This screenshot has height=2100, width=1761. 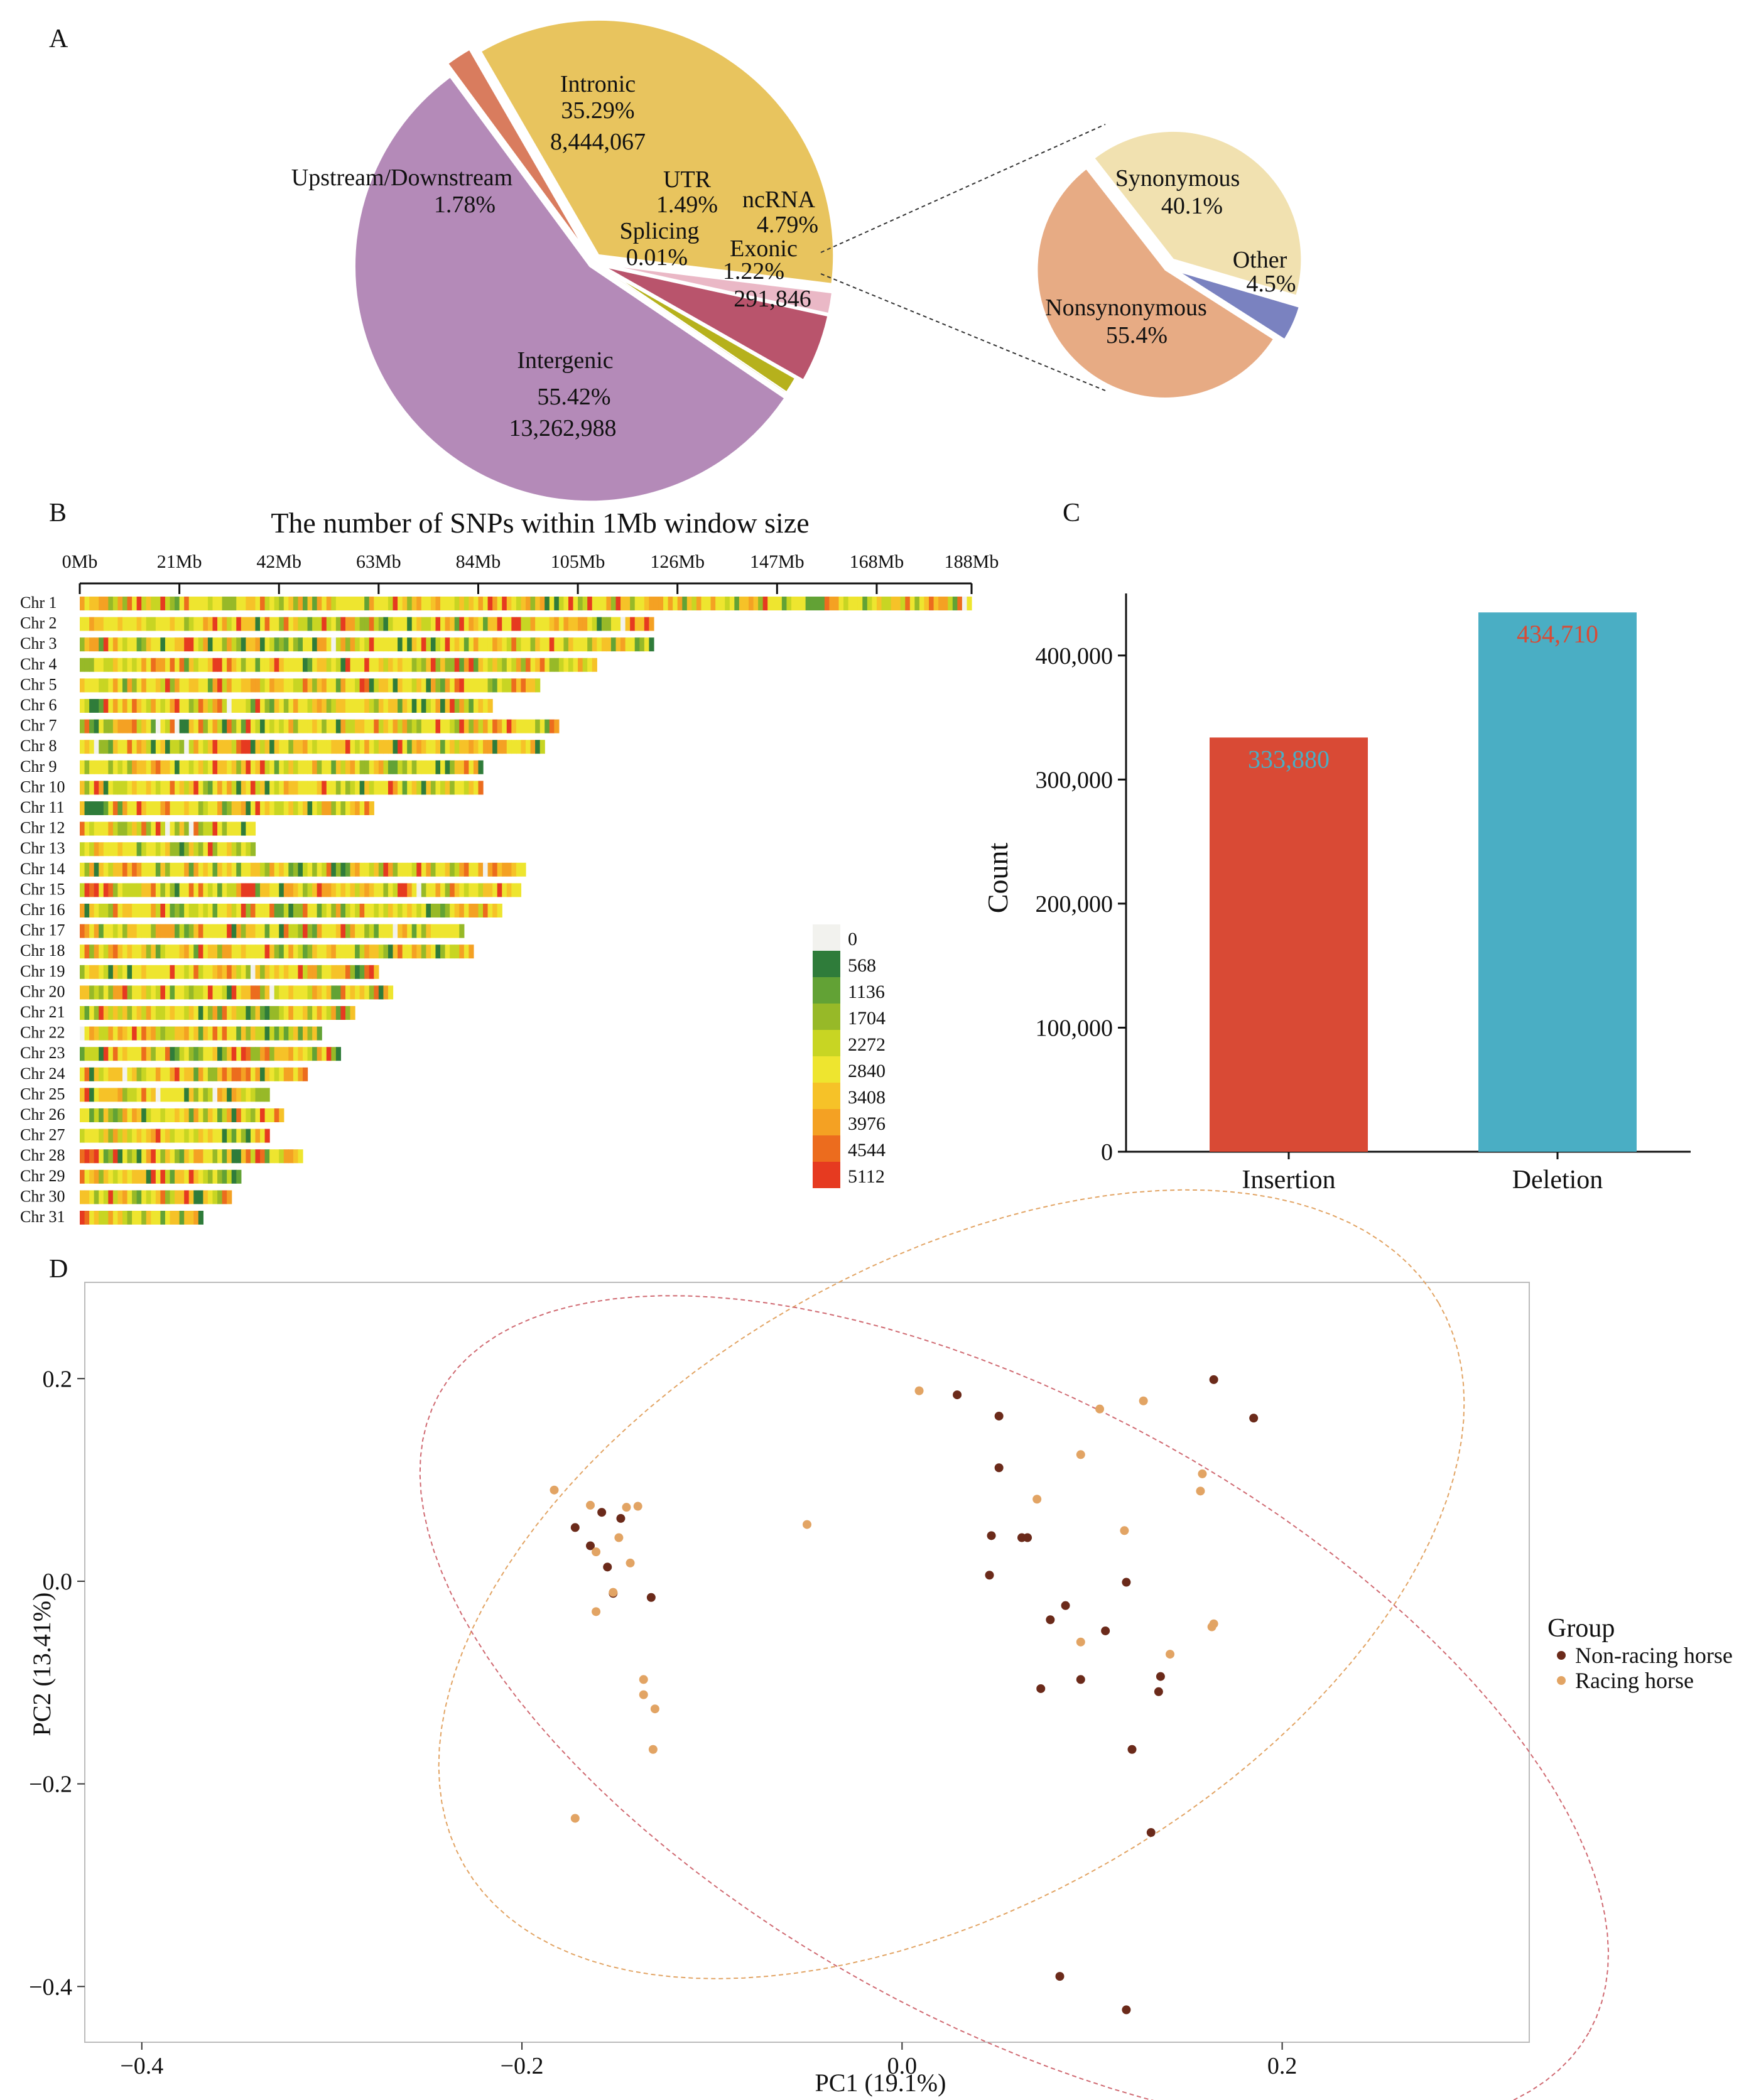 I want to click on point-racing, so click(x=1170, y=1654).